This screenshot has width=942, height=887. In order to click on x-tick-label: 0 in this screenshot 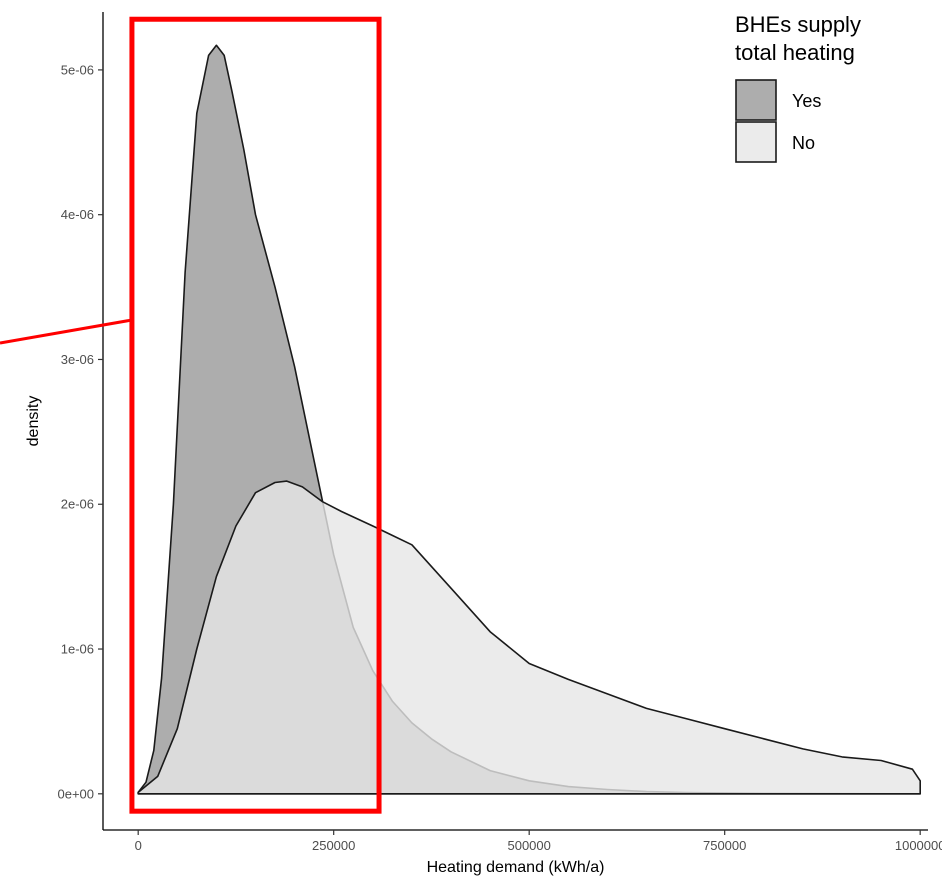, I will do `click(138, 845)`.